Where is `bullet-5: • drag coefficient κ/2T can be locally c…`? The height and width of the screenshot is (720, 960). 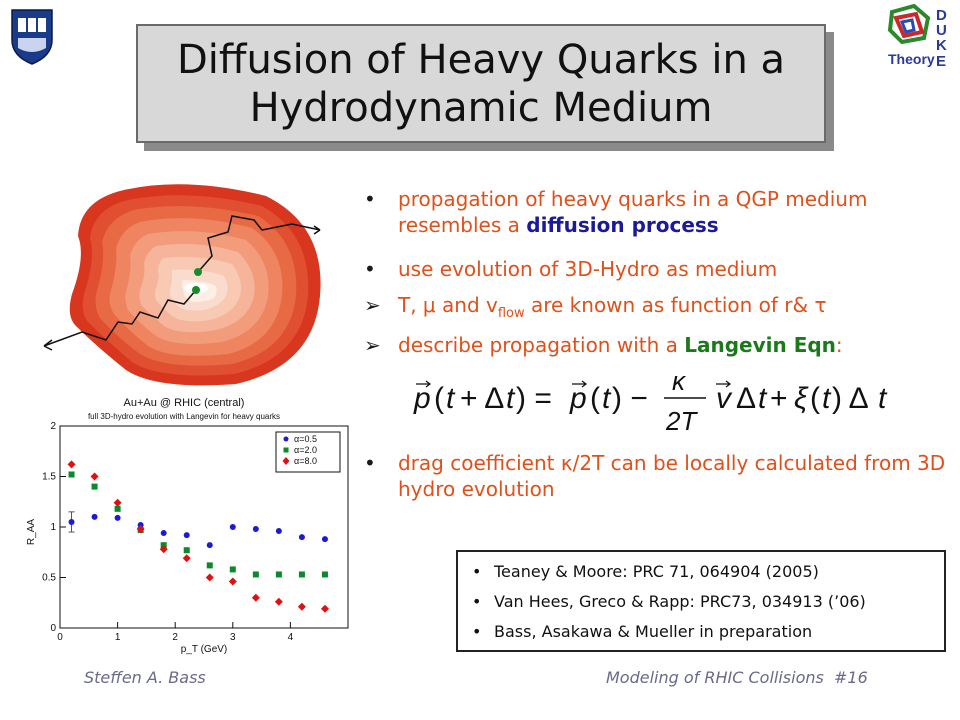
bullet-5: • drag coefficient κ/2T can be locally c… is located at coordinates (657, 476).